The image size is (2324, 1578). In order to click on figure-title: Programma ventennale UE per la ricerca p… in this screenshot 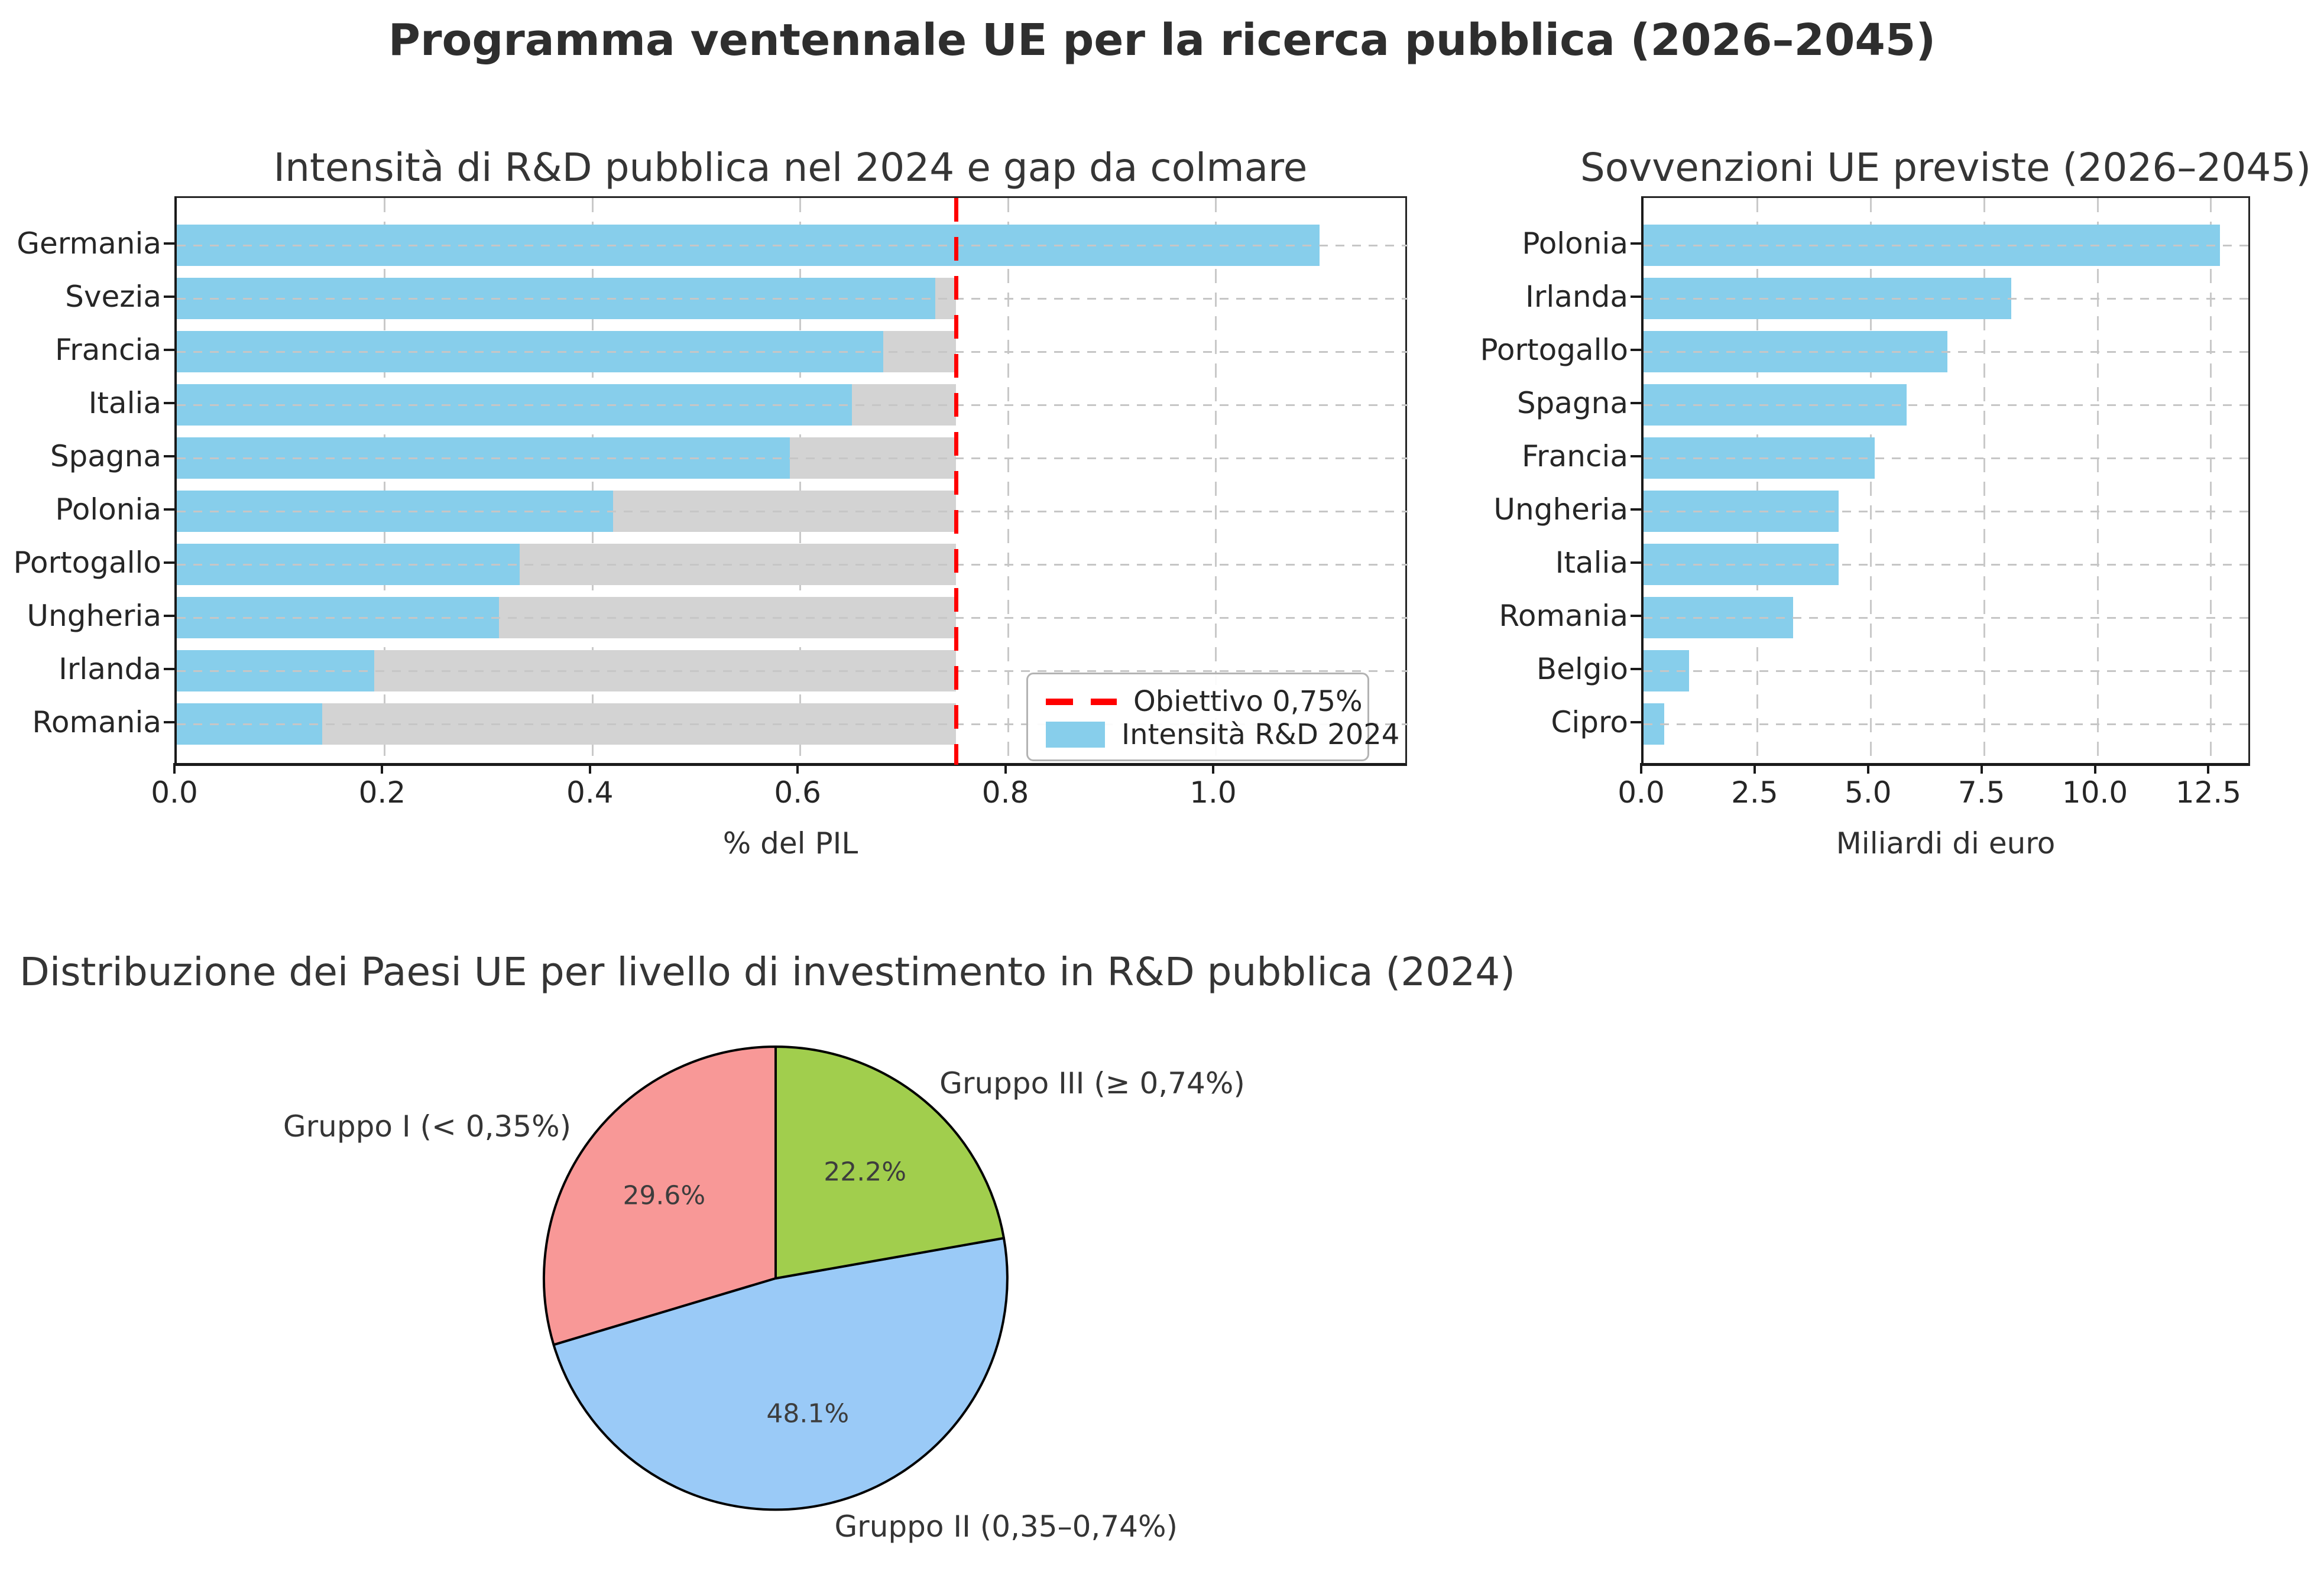, I will do `click(1162, 40)`.